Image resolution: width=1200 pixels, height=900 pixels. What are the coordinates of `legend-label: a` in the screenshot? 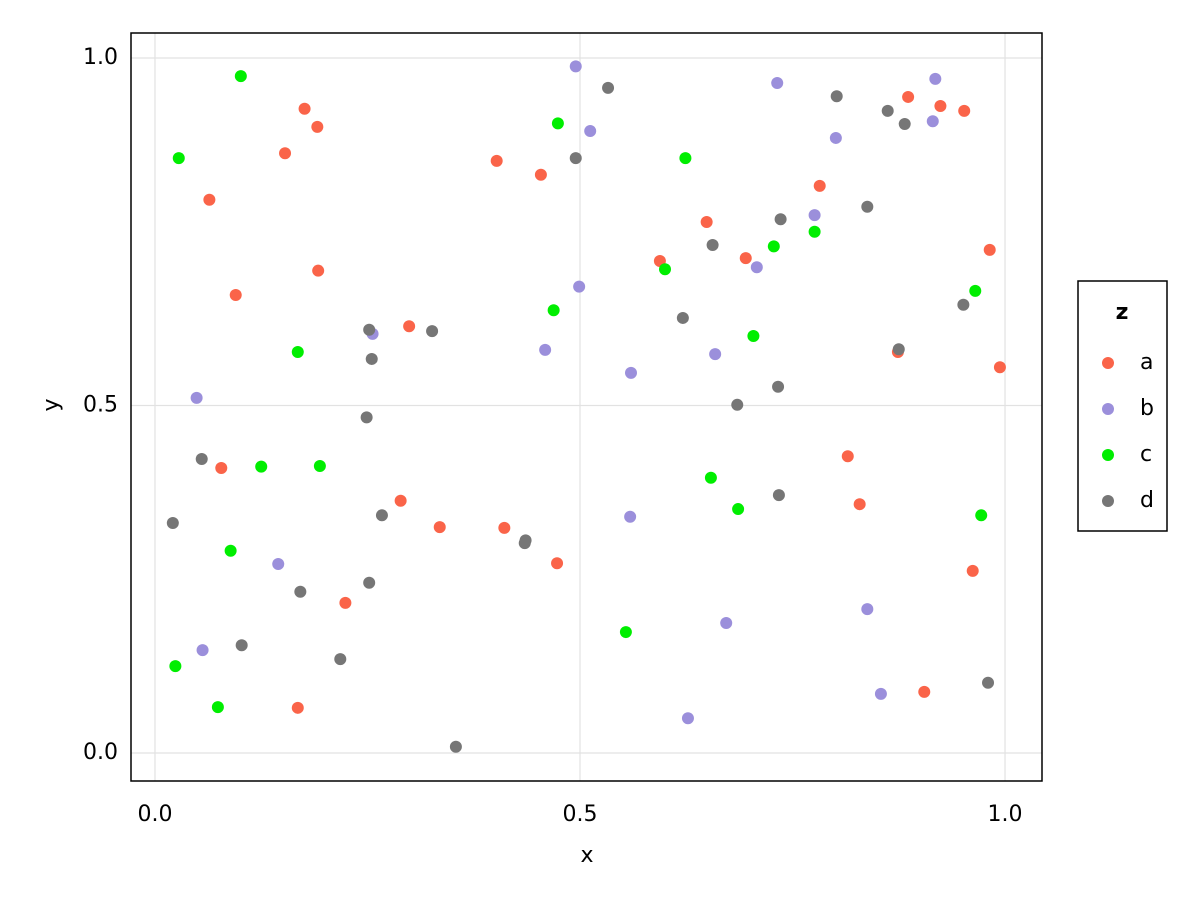 It's located at (1146, 362).